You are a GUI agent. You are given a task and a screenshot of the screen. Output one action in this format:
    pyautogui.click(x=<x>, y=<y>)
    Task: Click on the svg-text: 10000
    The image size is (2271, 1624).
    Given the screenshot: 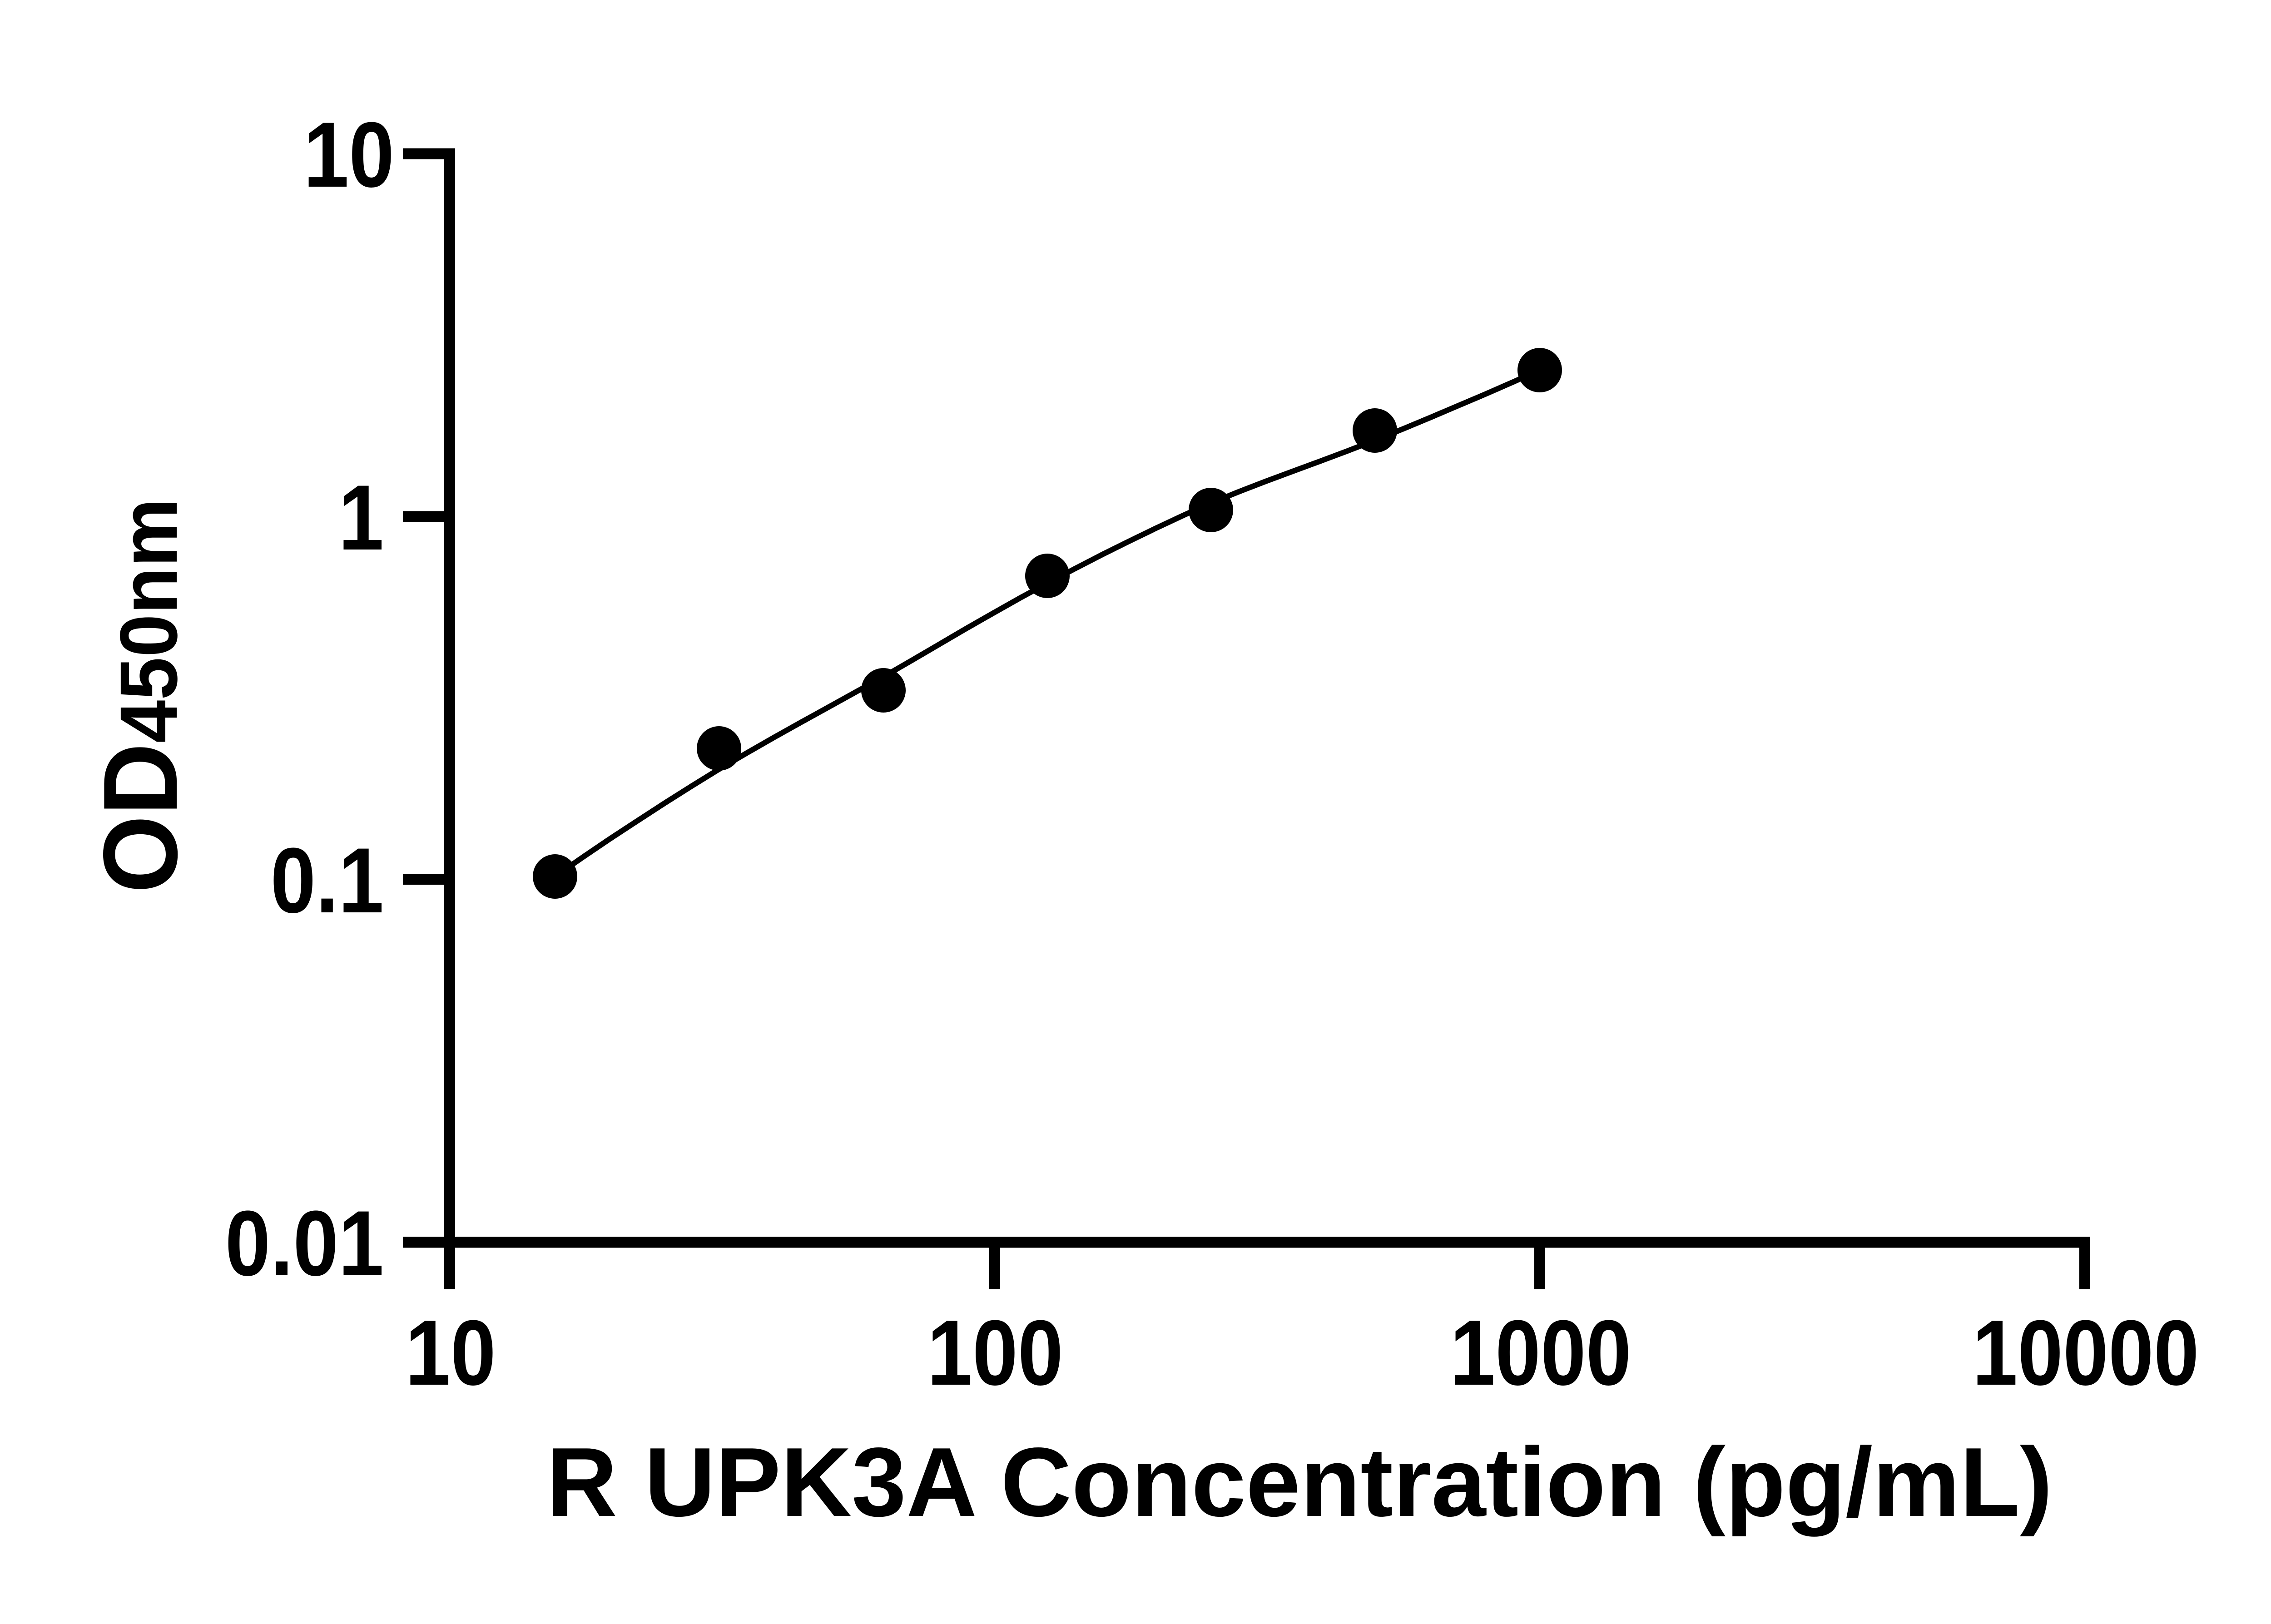 What is the action you would take?
    pyautogui.click(x=2085, y=1352)
    